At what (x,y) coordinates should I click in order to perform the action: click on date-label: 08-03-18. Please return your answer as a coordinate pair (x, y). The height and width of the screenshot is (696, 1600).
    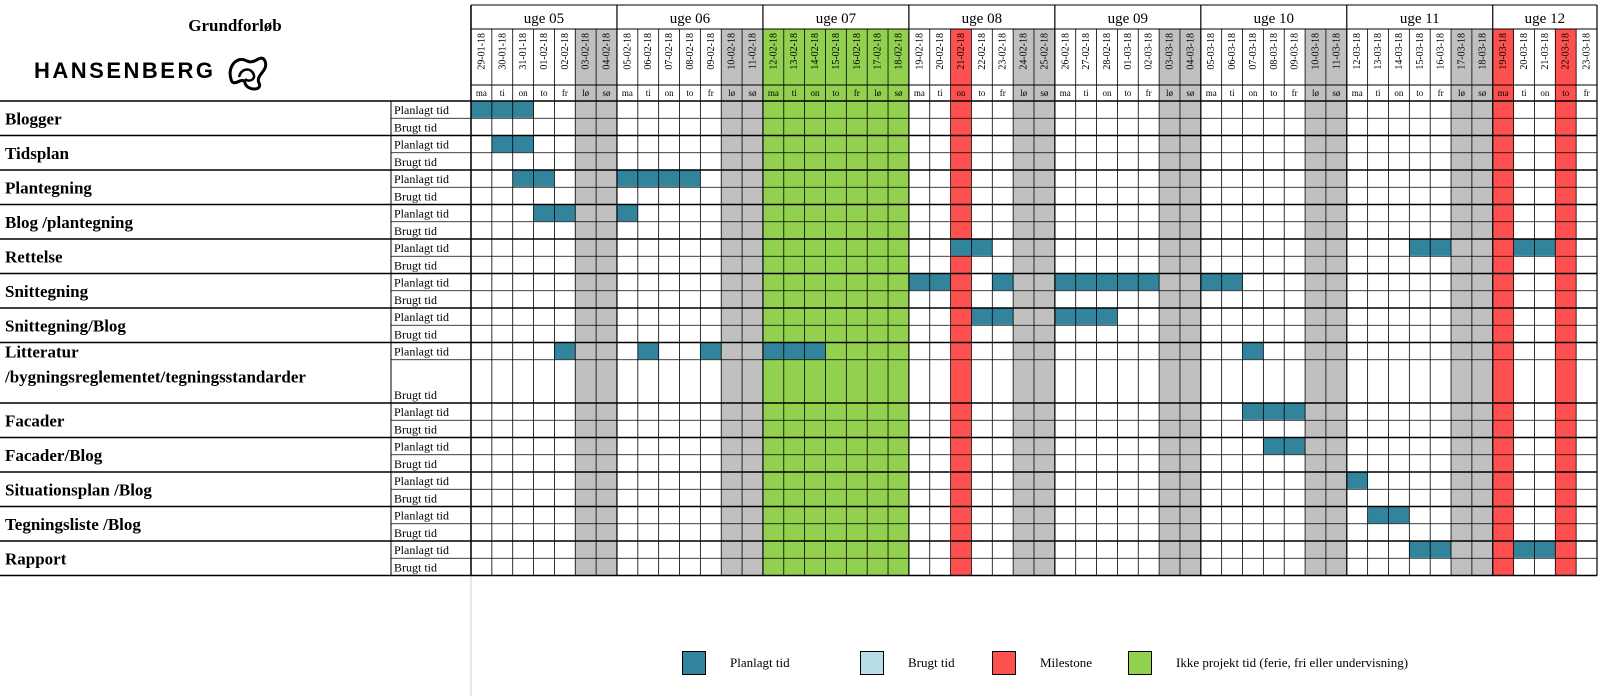
    Looking at the image, I should click on (1274, 51).